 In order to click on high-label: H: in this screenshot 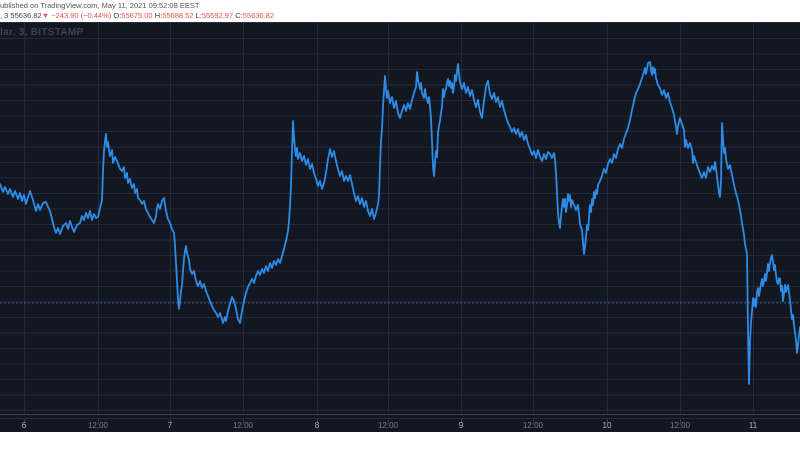, I will do `click(158, 15)`.